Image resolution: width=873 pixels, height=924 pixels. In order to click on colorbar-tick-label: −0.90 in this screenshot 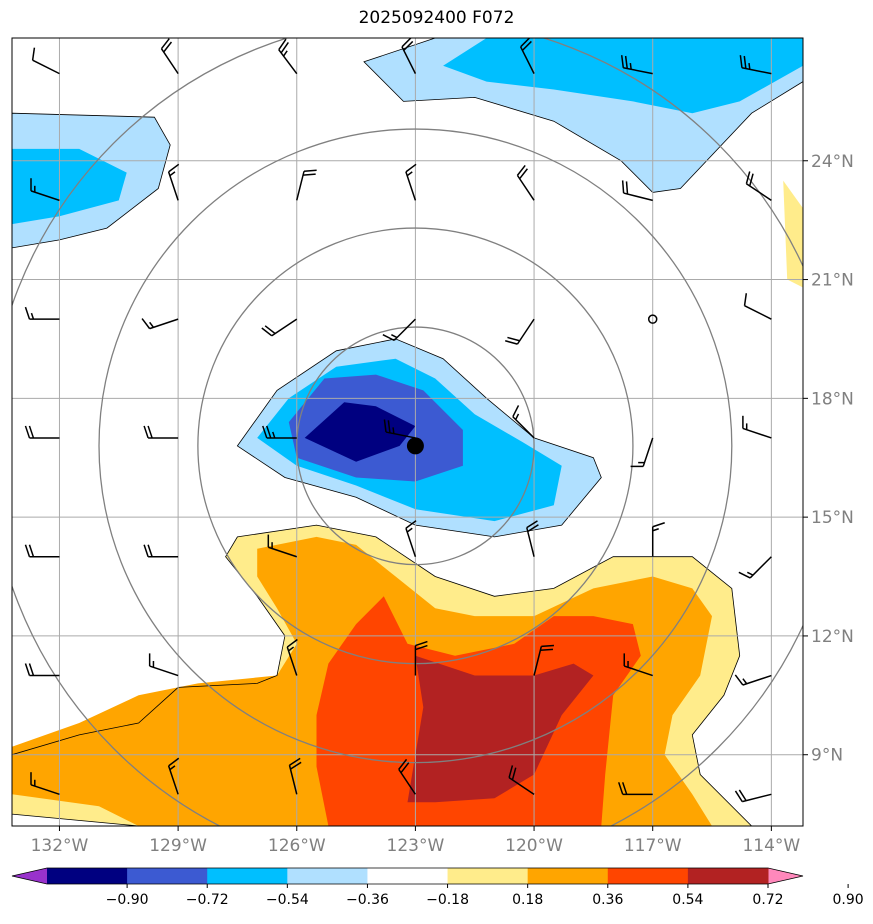, I will do `click(127, 900)`.